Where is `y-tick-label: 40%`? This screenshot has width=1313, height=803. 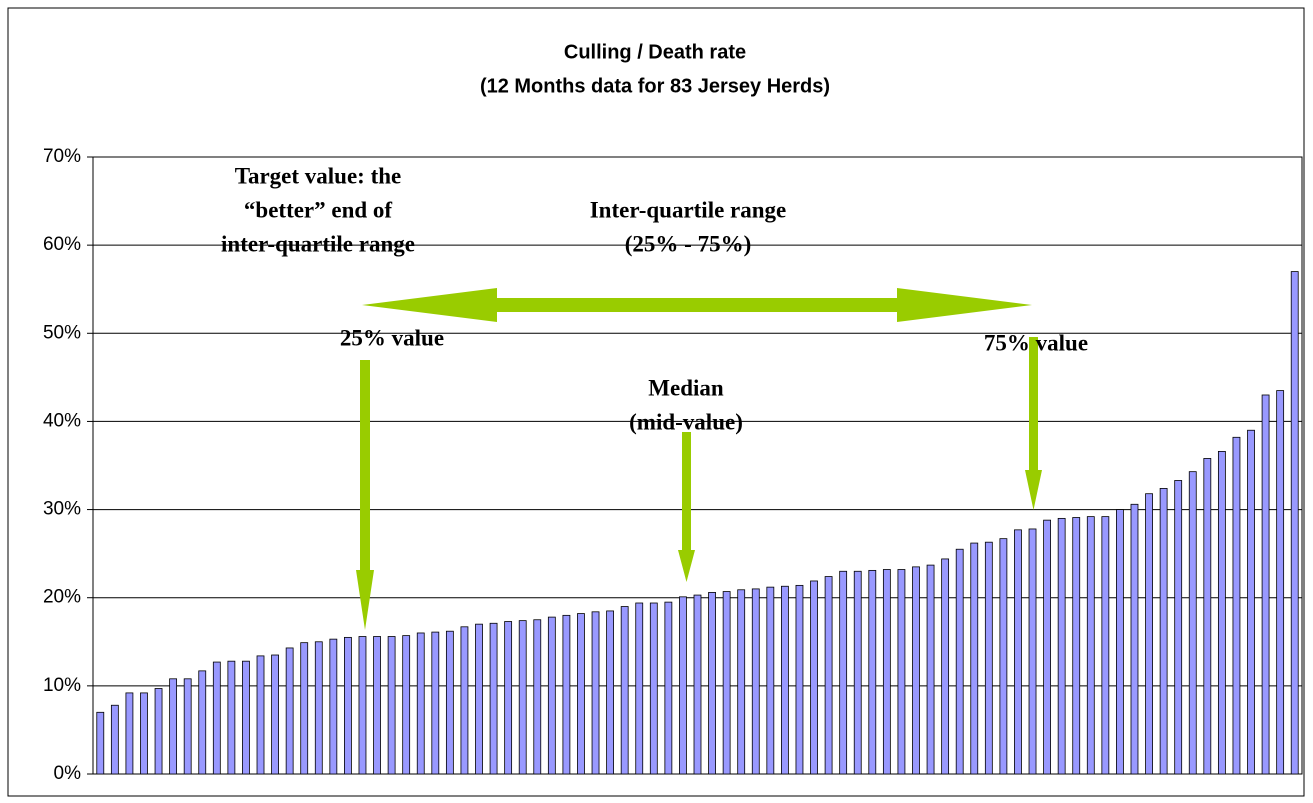
y-tick-label: 40% is located at coordinates (62, 420).